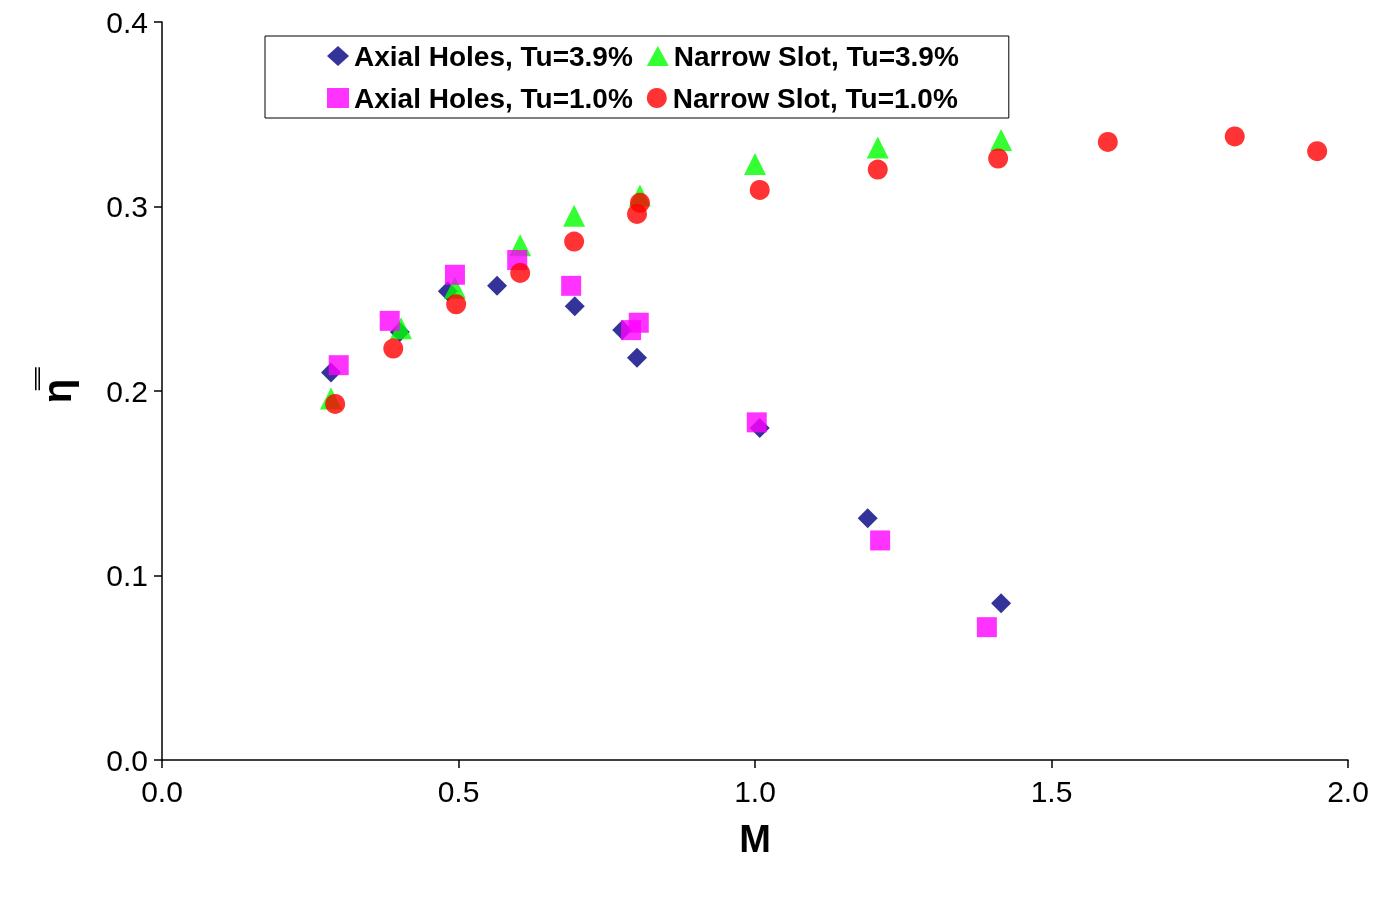 This screenshot has width=1380, height=899. Describe the element at coordinates (755, 839) in the screenshot. I see `x-axis-title: M` at that location.